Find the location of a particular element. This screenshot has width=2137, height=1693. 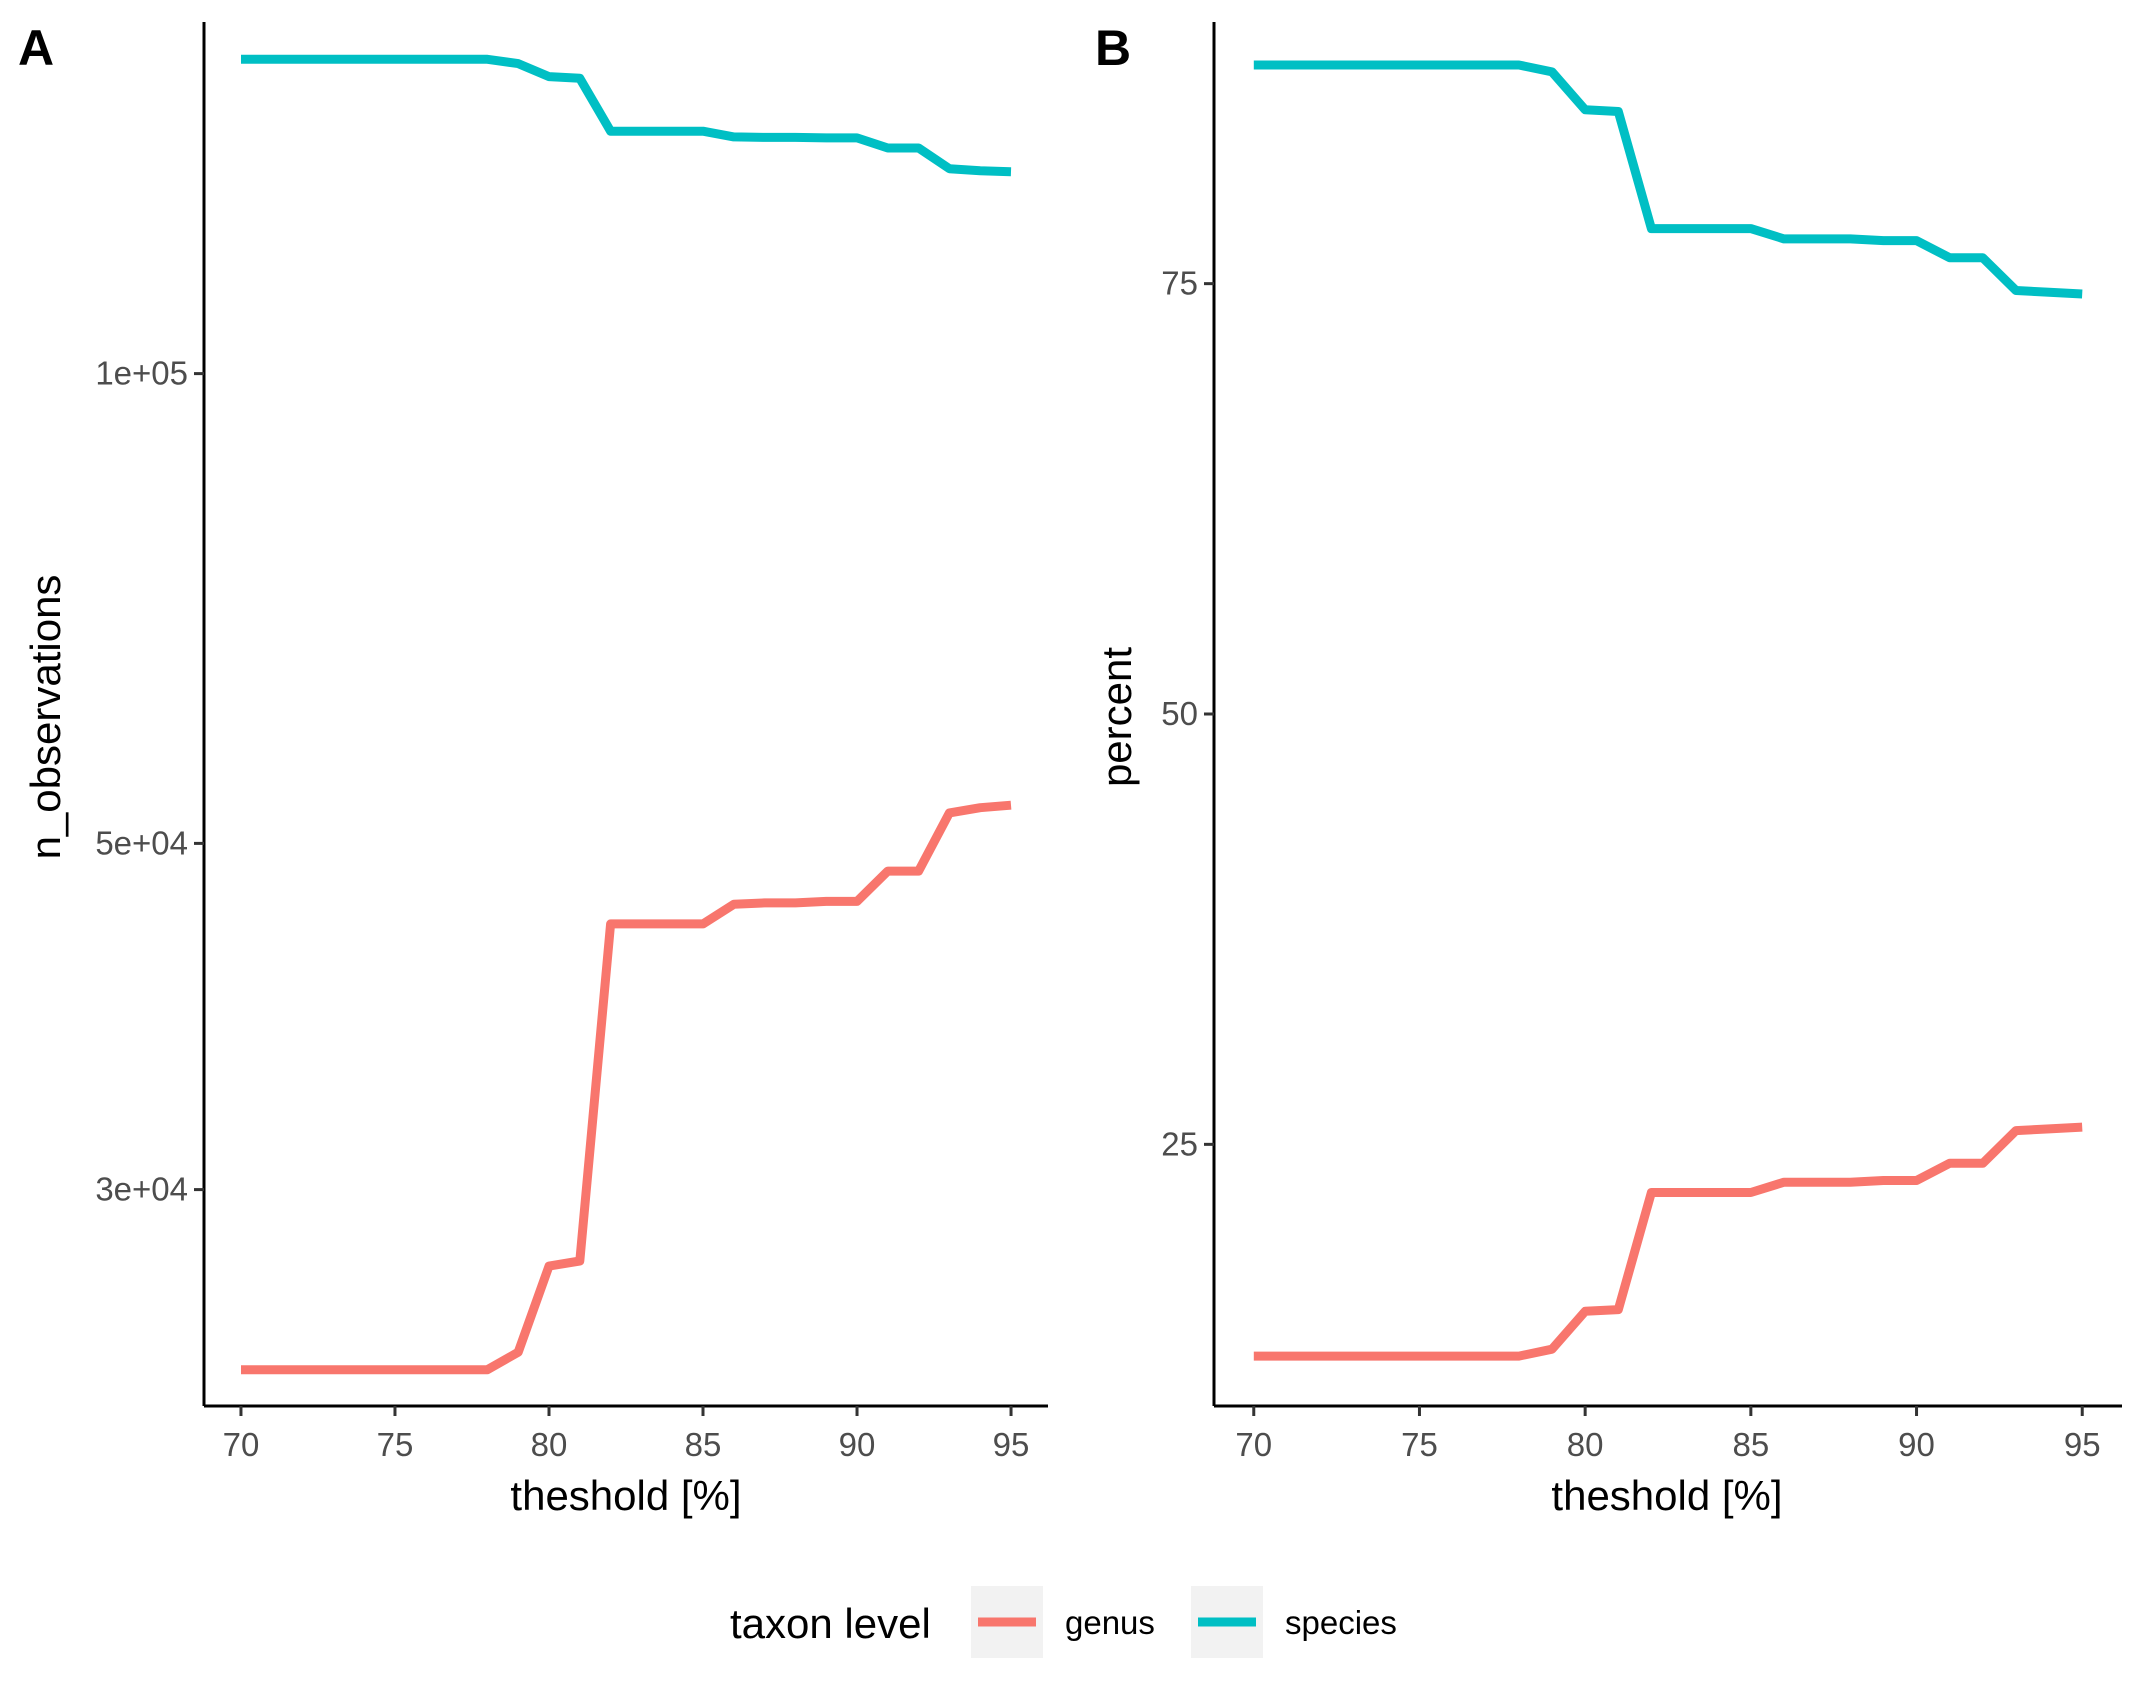

panel-b-x-tick-label: 75 is located at coordinates (1419, 1444).